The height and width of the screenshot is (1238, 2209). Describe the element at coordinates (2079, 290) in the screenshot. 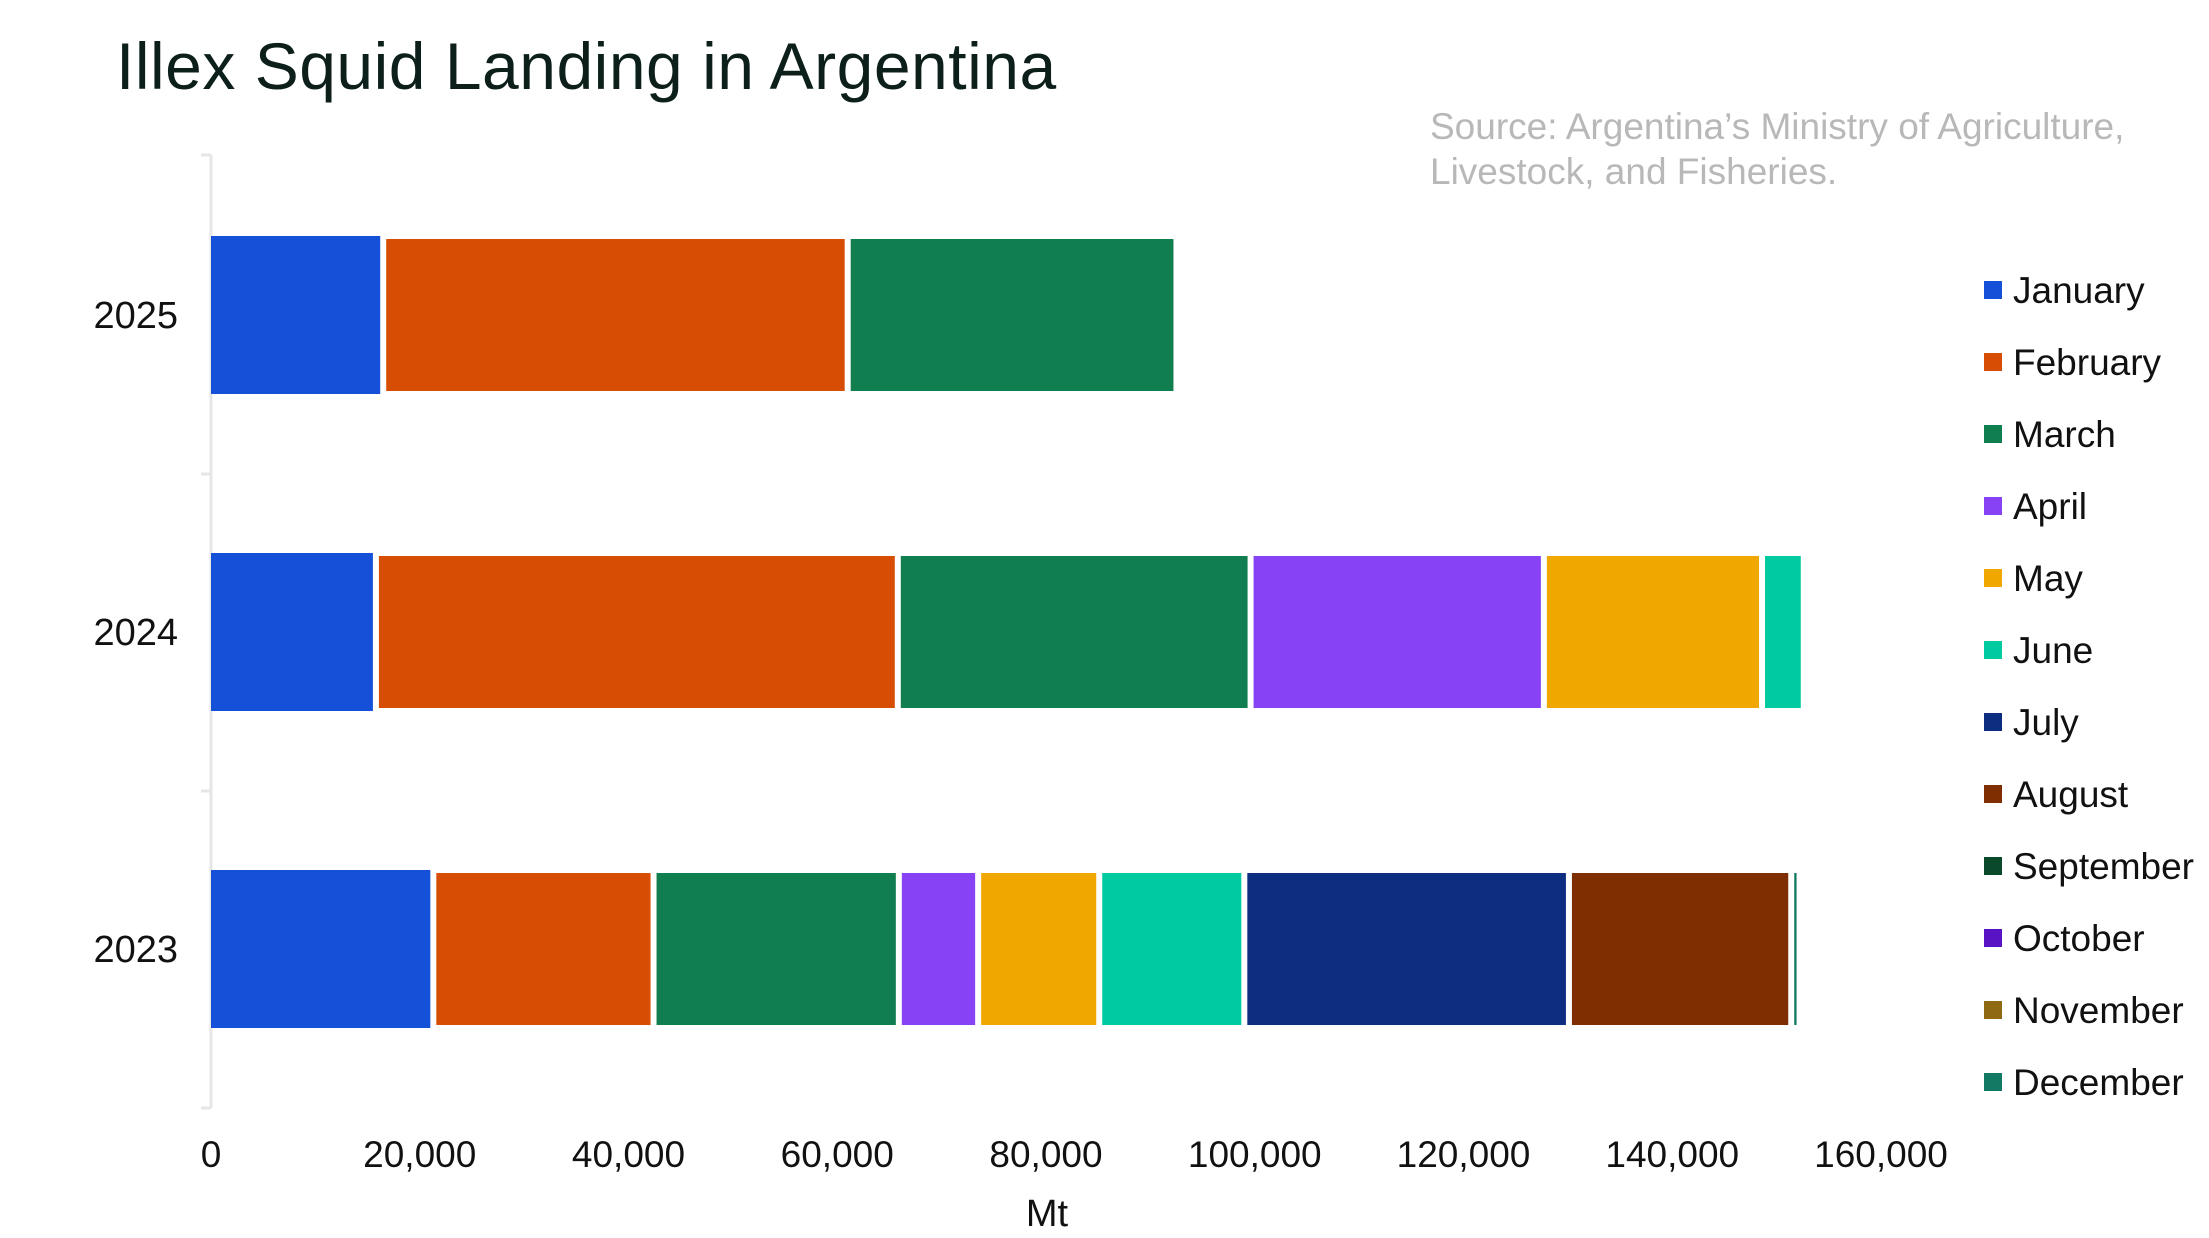

I see `legend-label: January` at that location.